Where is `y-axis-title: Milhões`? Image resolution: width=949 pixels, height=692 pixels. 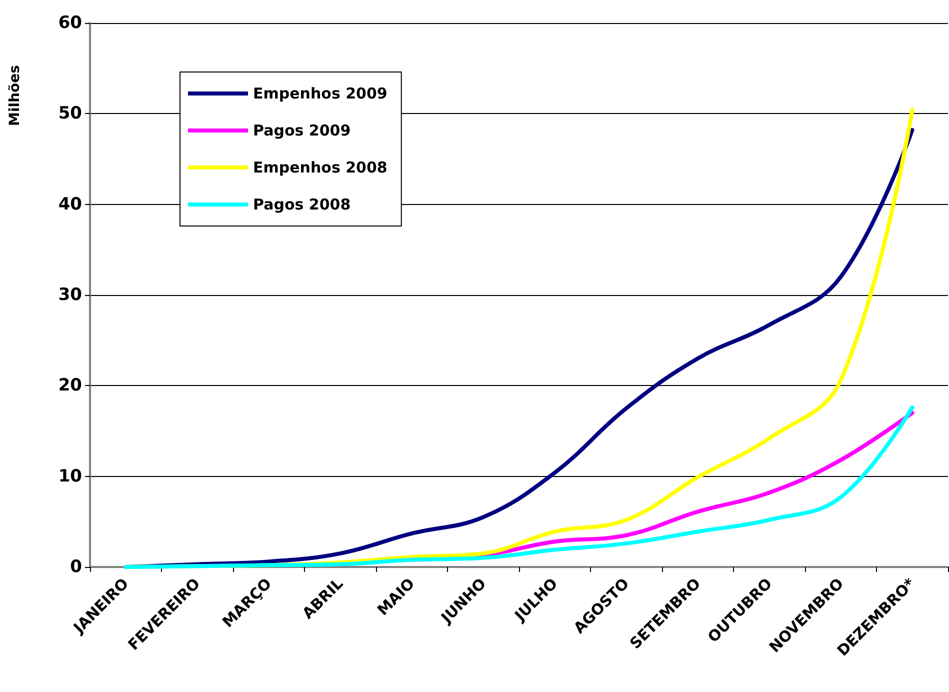
y-axis-title: Milhões is located at coordinates (15, 95).